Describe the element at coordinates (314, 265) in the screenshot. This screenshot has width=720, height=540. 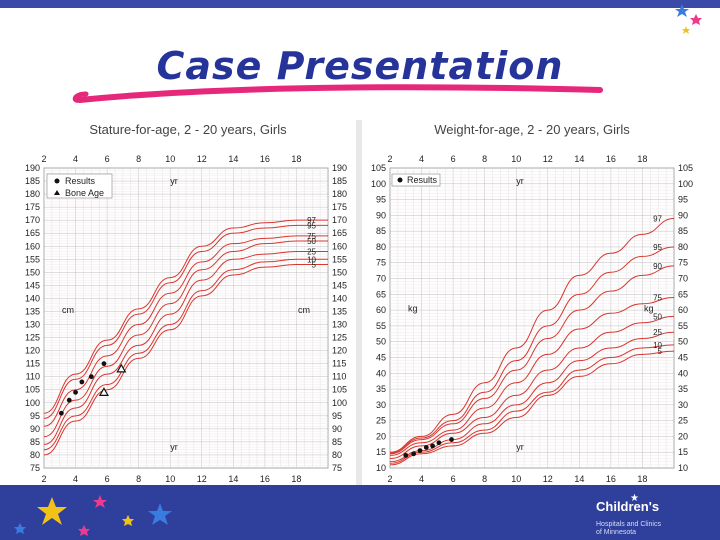
I see `percentile-label-5: 5` at that location.